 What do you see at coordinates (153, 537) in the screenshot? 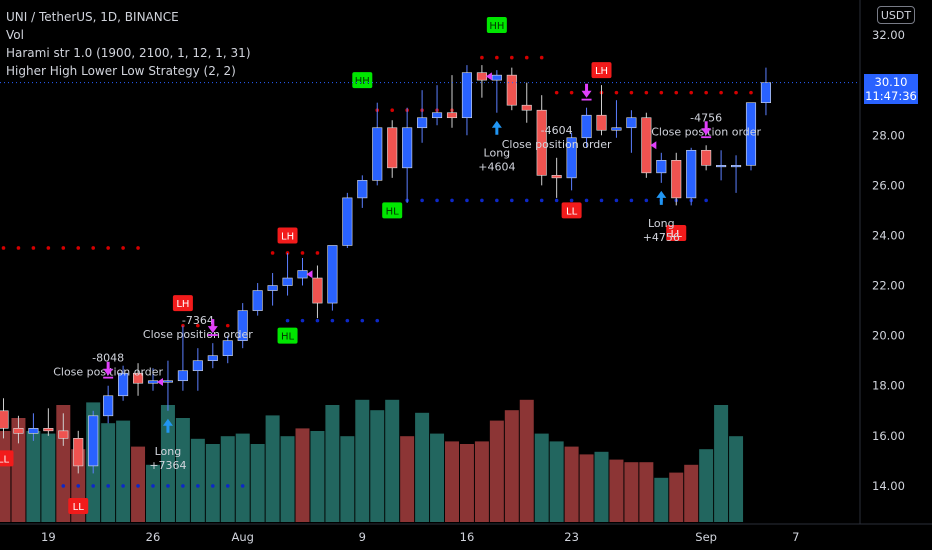
I see `time-tick-label: 26` at bounding box center [153, 537].